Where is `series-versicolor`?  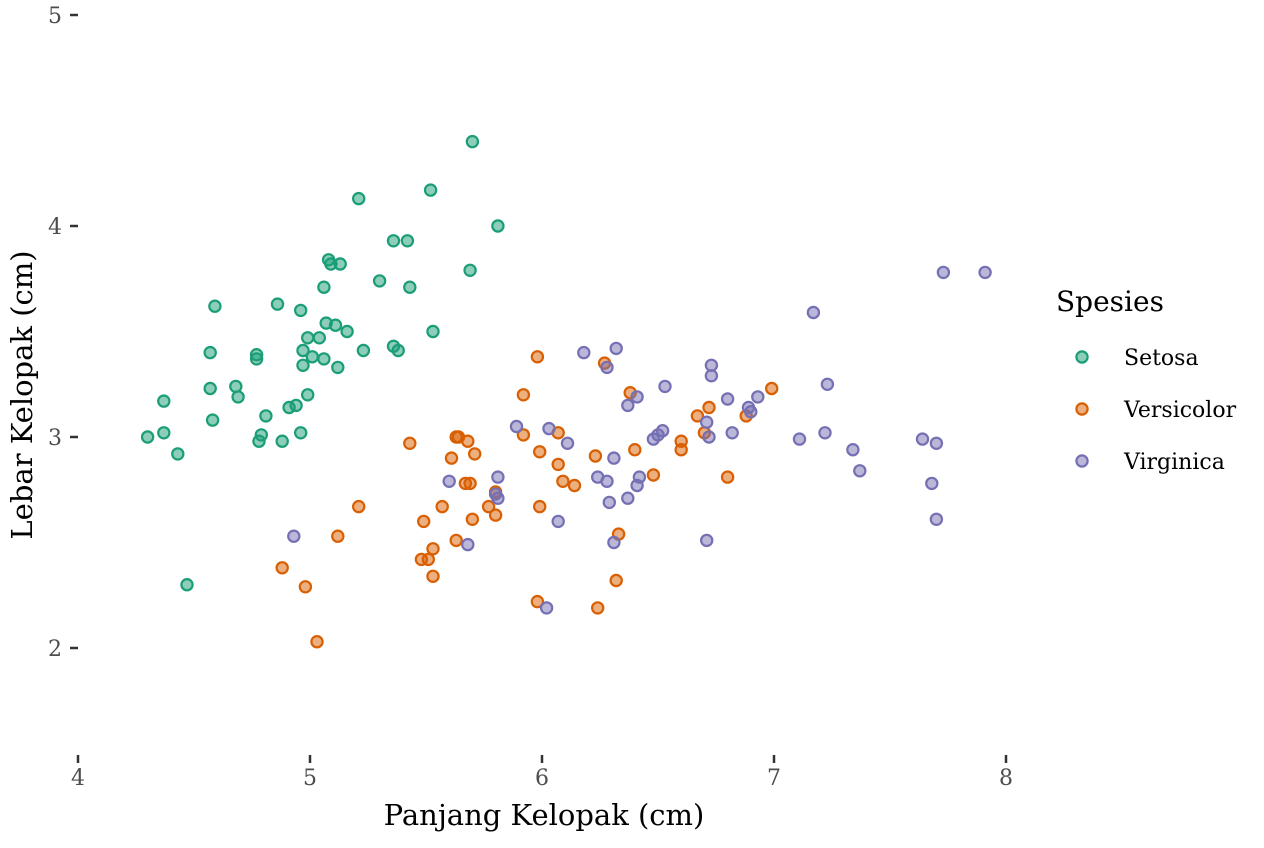
series-versicolor is located at coordinates (527, 499).